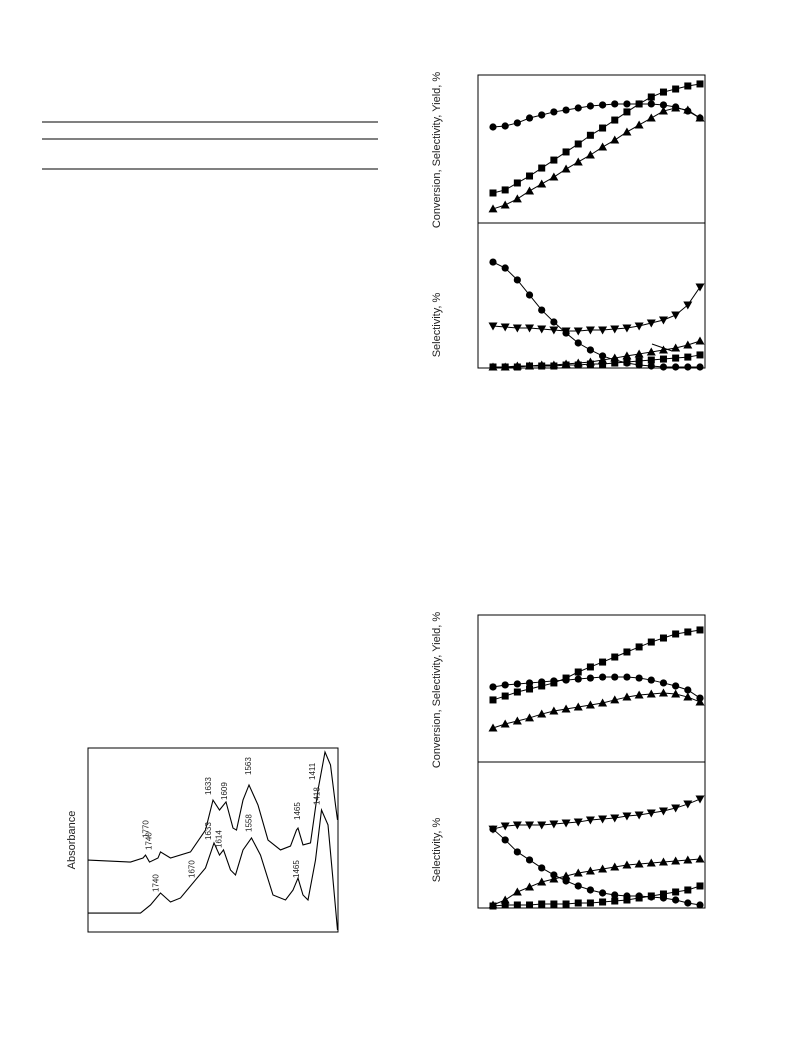 The image size is (793, 1057). Describe the element at coordinates (208, 831) in the screenshot. I see `peak-label: 1633` at that location.